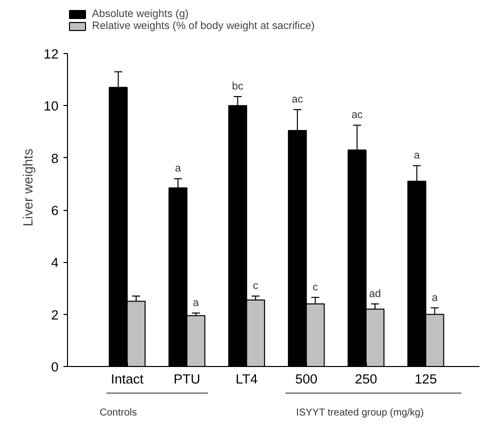 The height and width of the screenshot is (426, 481). I want to click on y-tick-label: 12, so click(51, 54).